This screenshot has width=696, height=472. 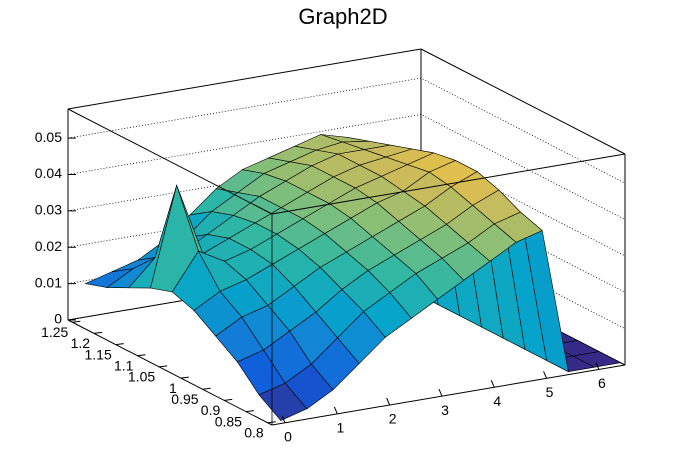 What do you see at coordinates (48, 173) in the screenshot?
I see `z-tick-label: 0.04` at bounding box center [48, 173].